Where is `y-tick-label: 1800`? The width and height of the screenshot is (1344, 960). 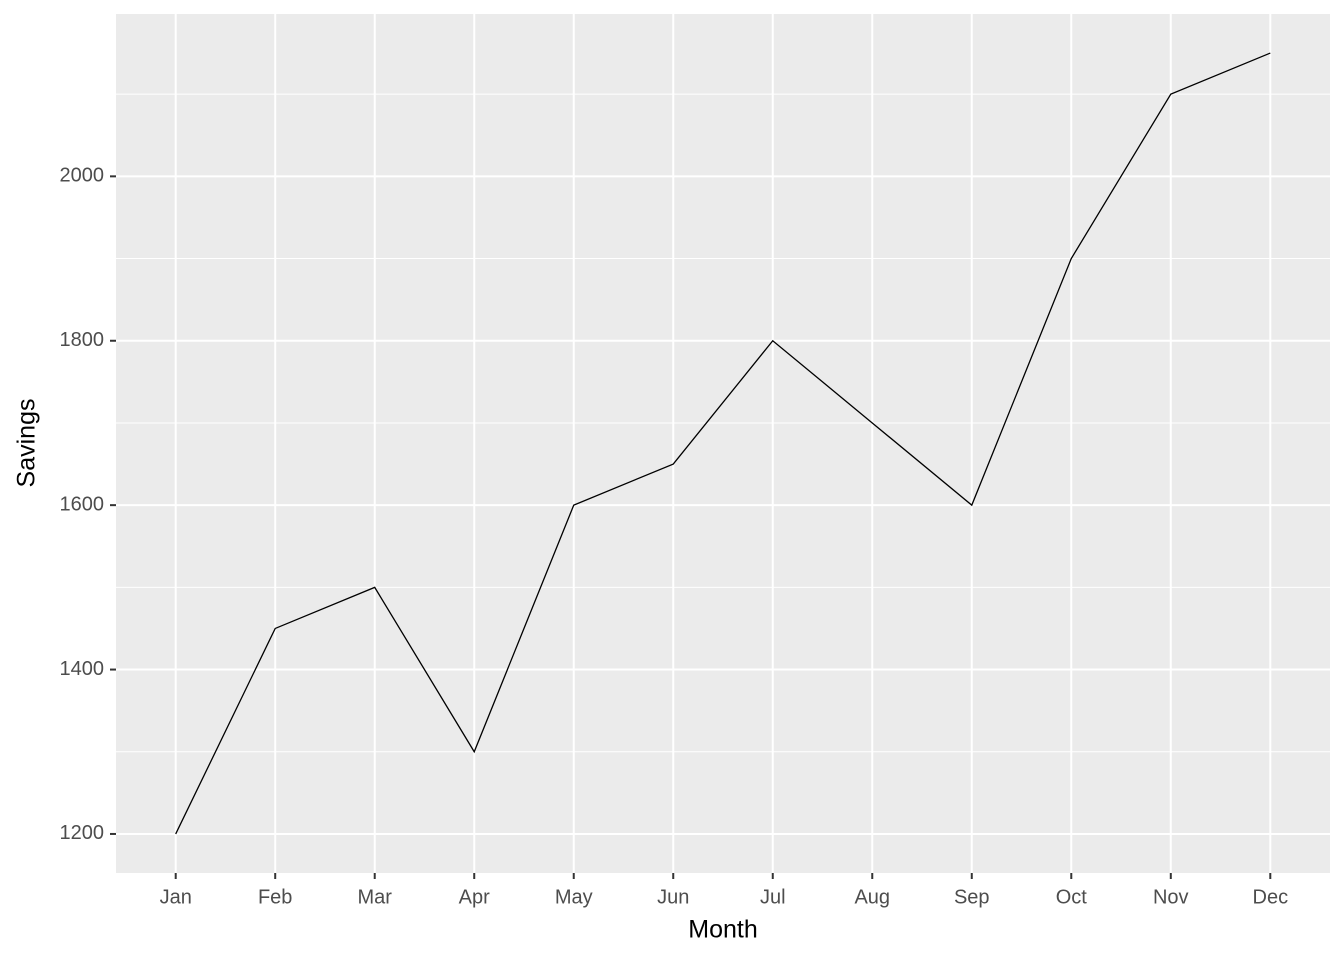
y-tick-label: 1800 is located at coordinates (82, 340).